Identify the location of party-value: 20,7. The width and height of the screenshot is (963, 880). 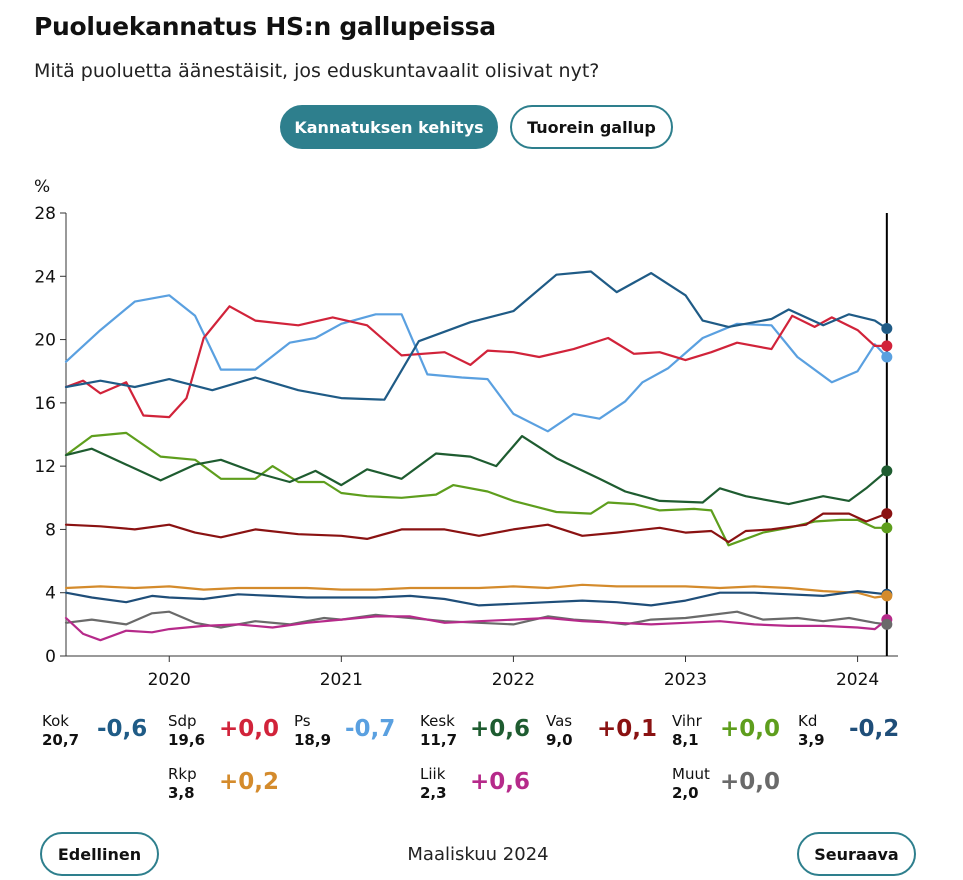
(61, 740).